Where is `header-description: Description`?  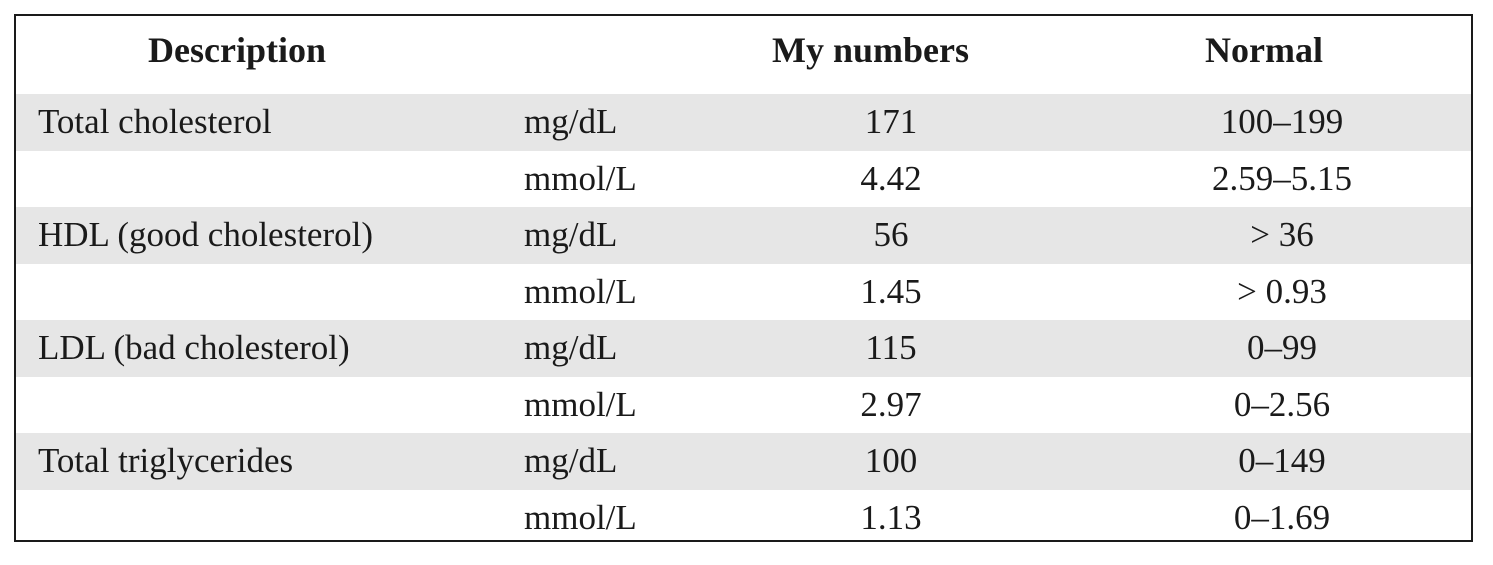
header-description: Description is located at coordinates (237, 50).